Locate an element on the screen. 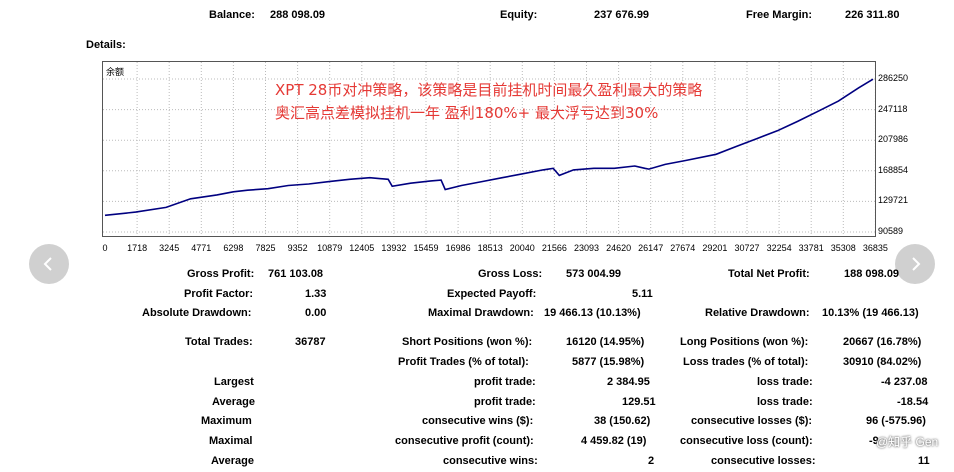 The width and height of the screenshot is (954, 472). x-tick-label: 24620 is located at coordinates (619, 248).